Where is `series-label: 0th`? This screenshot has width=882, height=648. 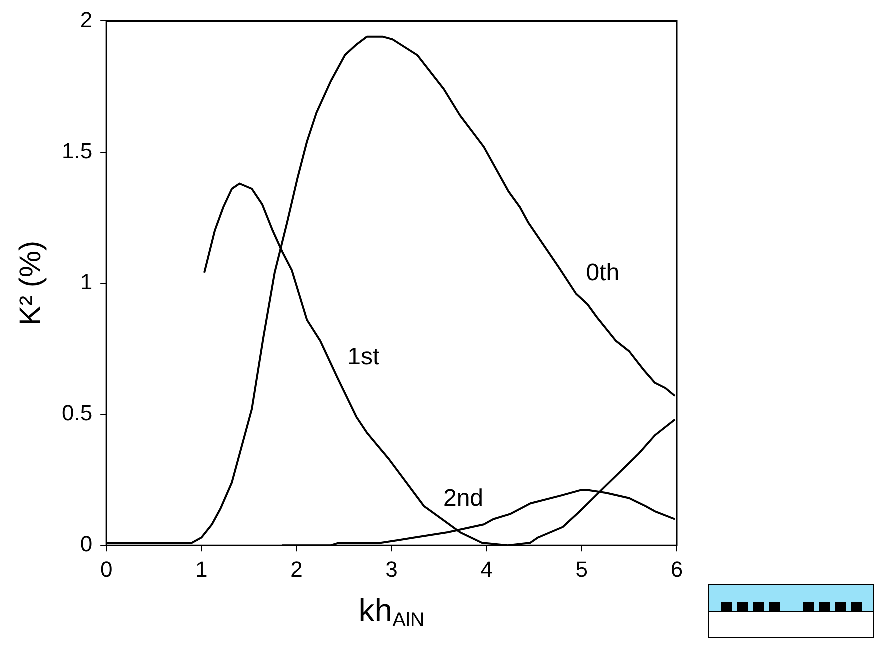
series-label: 0th is located at coordinates (603, 273).